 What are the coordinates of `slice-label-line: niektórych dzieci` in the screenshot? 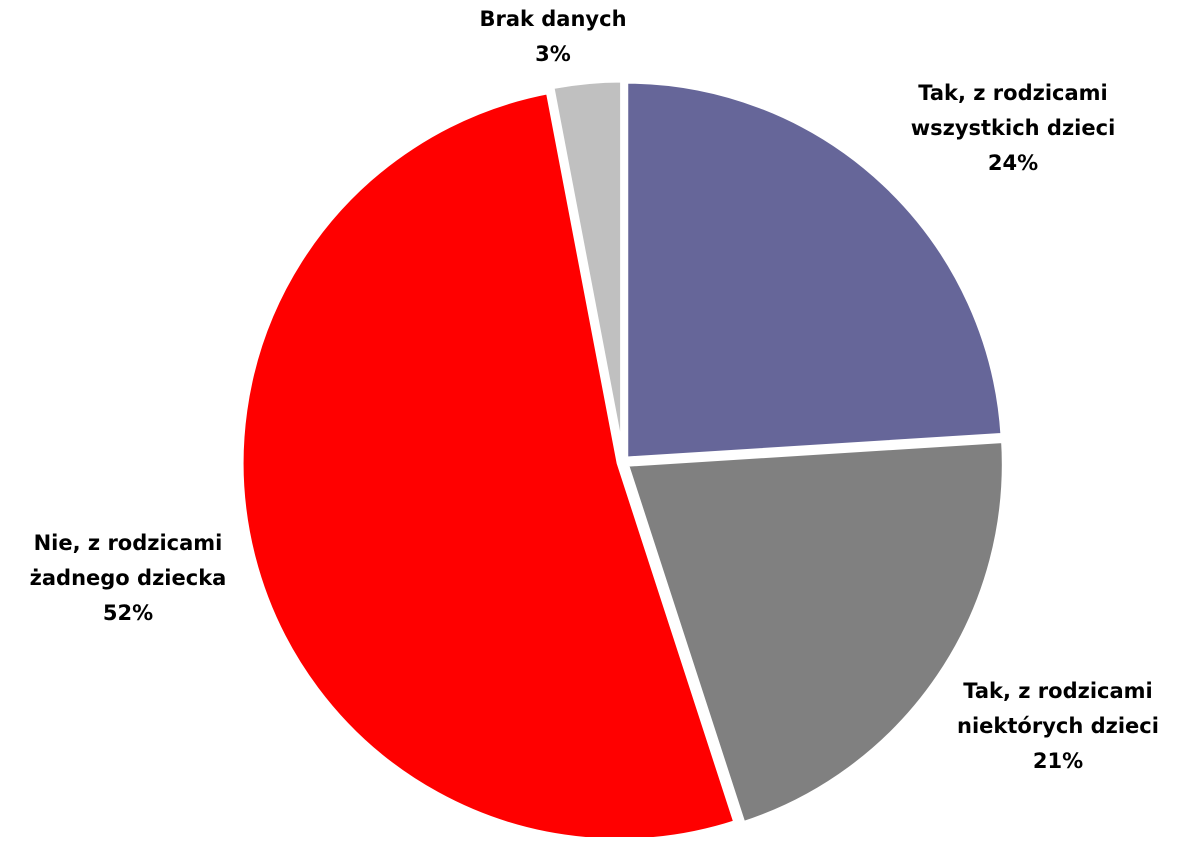 It's located at (1058, 726).